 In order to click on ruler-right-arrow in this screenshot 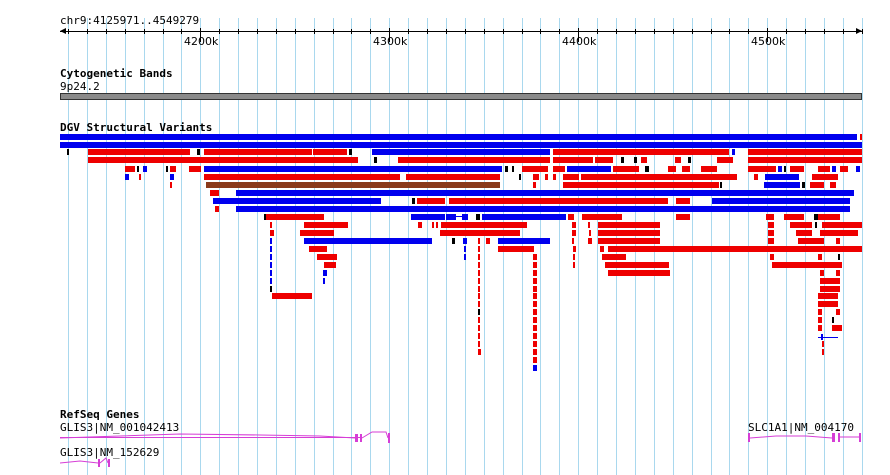, I will do `click(859, 31)`.